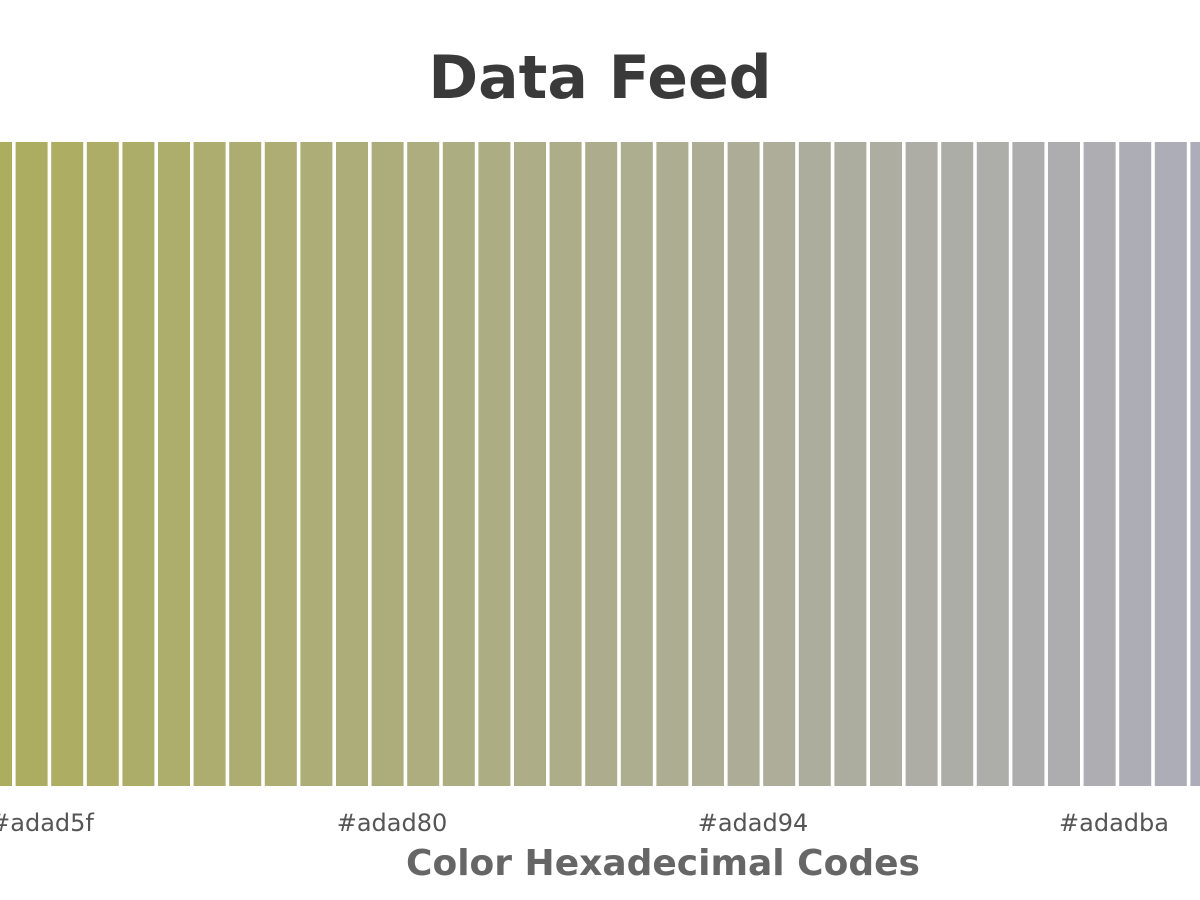  Describe the element at coordinates (47, 823) in the screenshot. I see `x-tick-label: #adad5f` at that location.